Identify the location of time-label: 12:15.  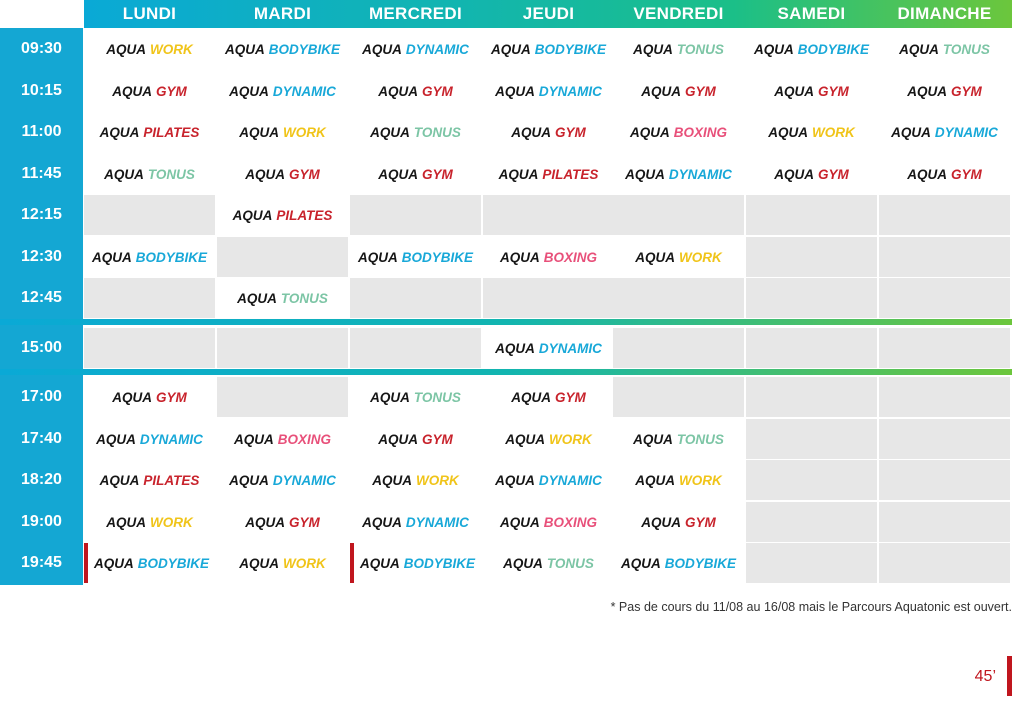
(41, 214).